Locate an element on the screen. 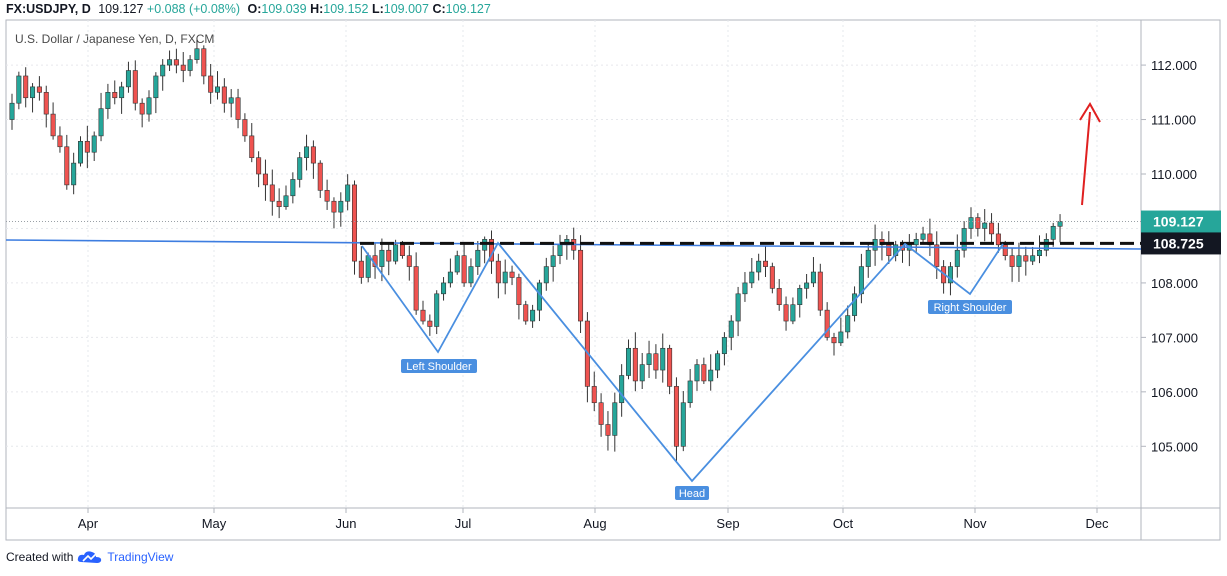 Image resolution: width=1227 pixels, height=576 pixels. breakout-arrow-shaft is located at coordinates (1086, 158).